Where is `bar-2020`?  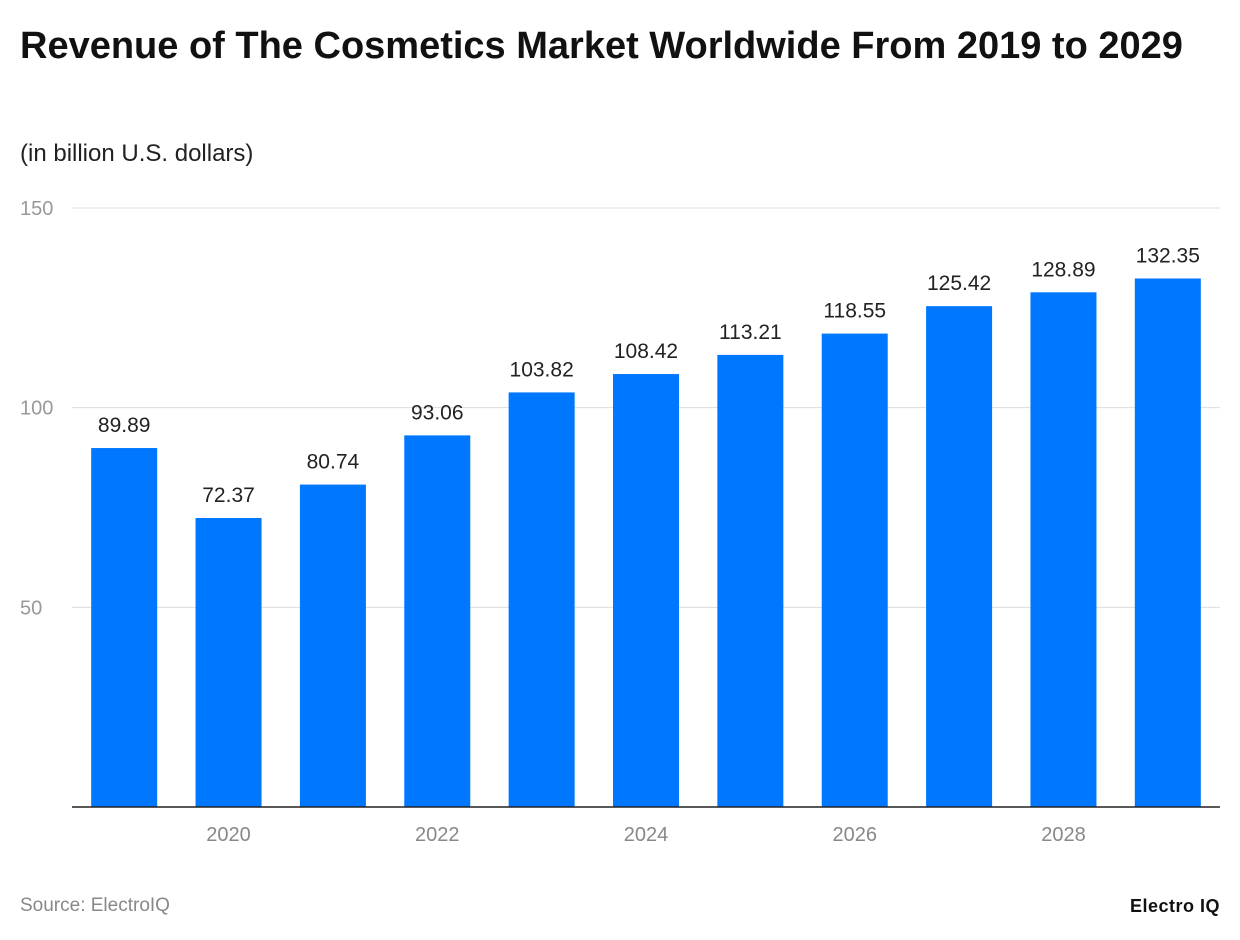
bar-2020 is located at coordinates (228, 662).